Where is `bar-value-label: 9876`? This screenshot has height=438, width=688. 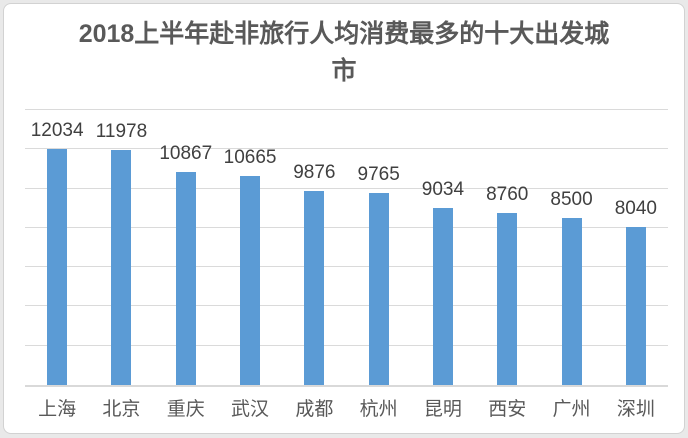 bar-value-label: 9876 is located at coordinates (314, 173).